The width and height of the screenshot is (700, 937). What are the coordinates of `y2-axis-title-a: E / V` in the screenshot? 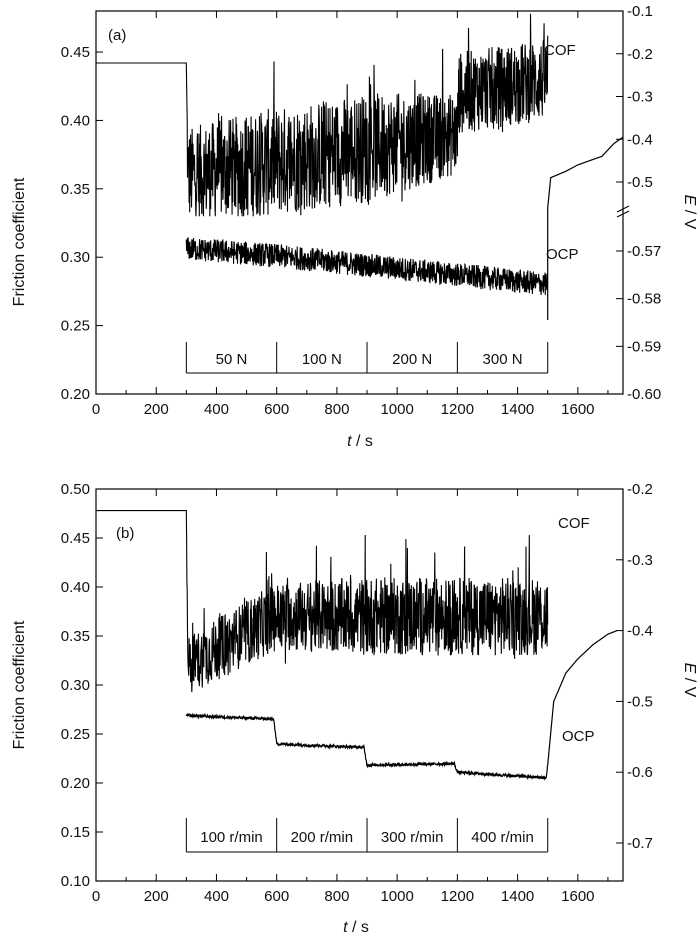 It's located at (689, 212).